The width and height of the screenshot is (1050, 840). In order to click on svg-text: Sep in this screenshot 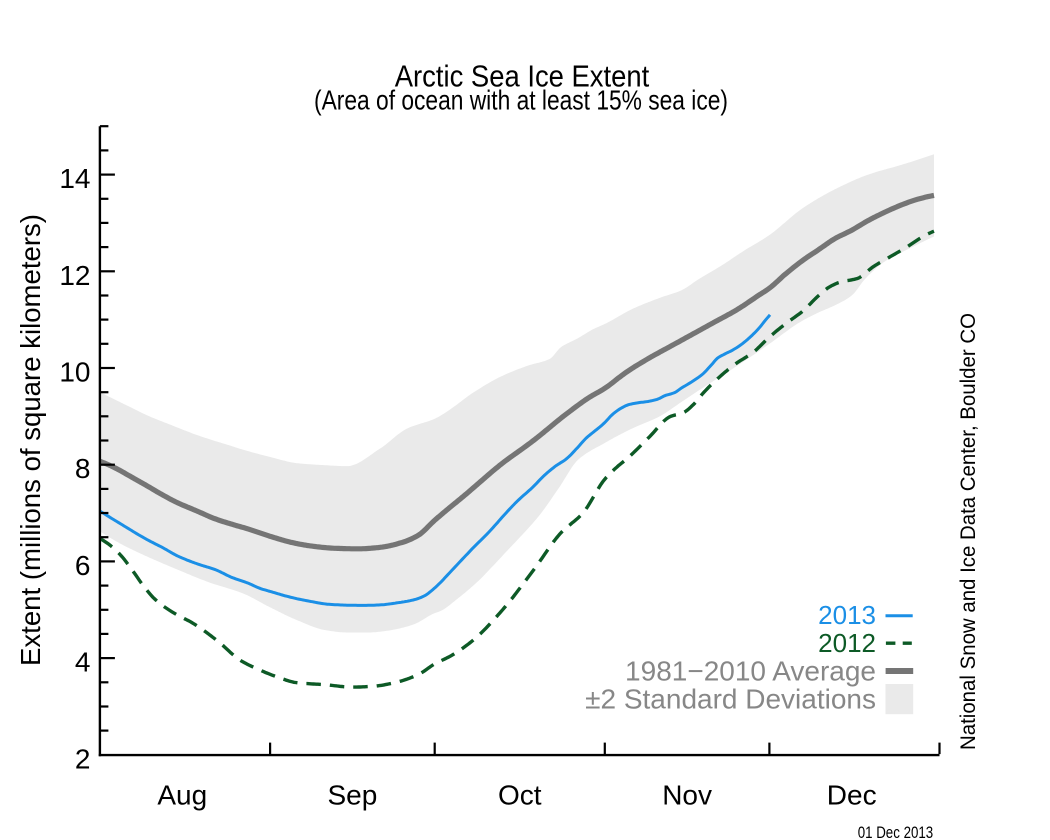, I will do `click(352, 795)`.